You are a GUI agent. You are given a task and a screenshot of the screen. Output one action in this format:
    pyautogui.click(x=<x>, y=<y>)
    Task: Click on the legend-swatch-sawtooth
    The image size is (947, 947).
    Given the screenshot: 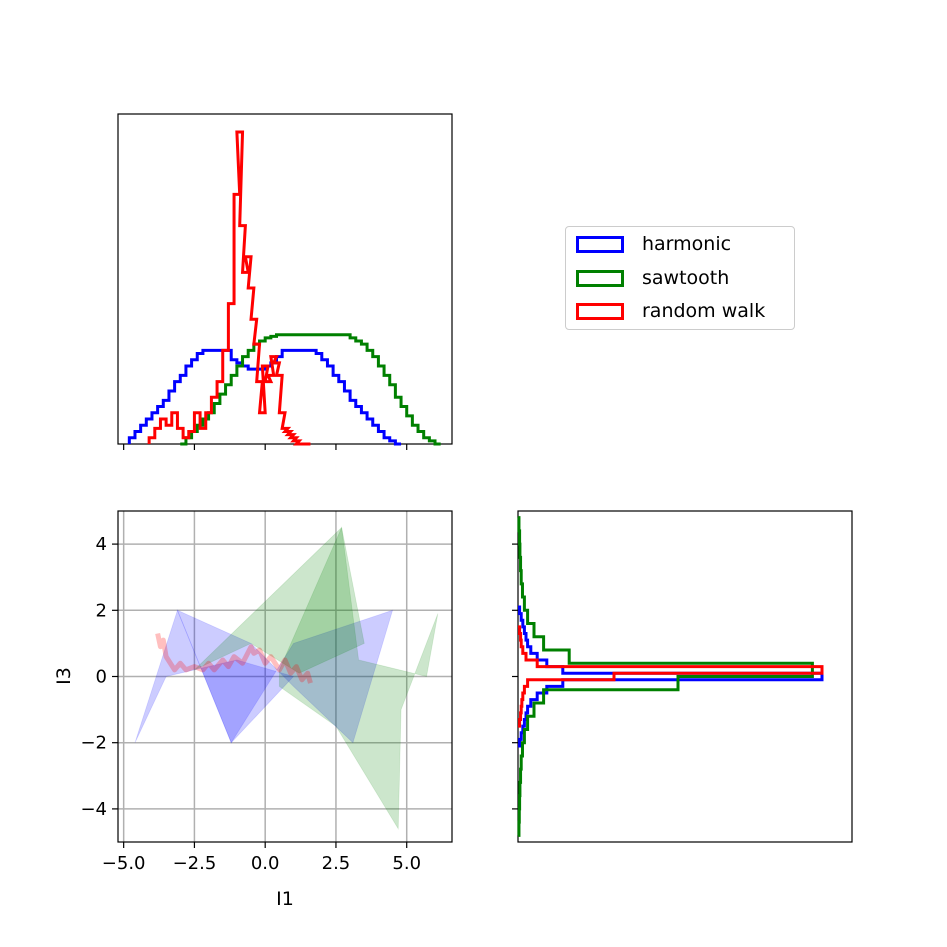 What is the action you would take?
    pyautogui.click(x=600, y=278)
    